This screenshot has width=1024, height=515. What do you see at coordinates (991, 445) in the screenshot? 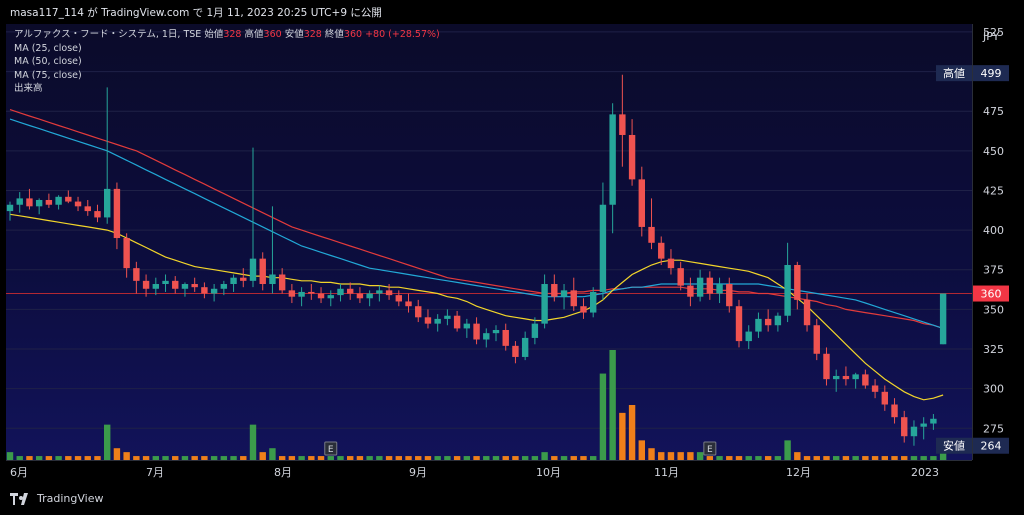
I see `low-price-badge: 264` at bounding box center [991, 445].